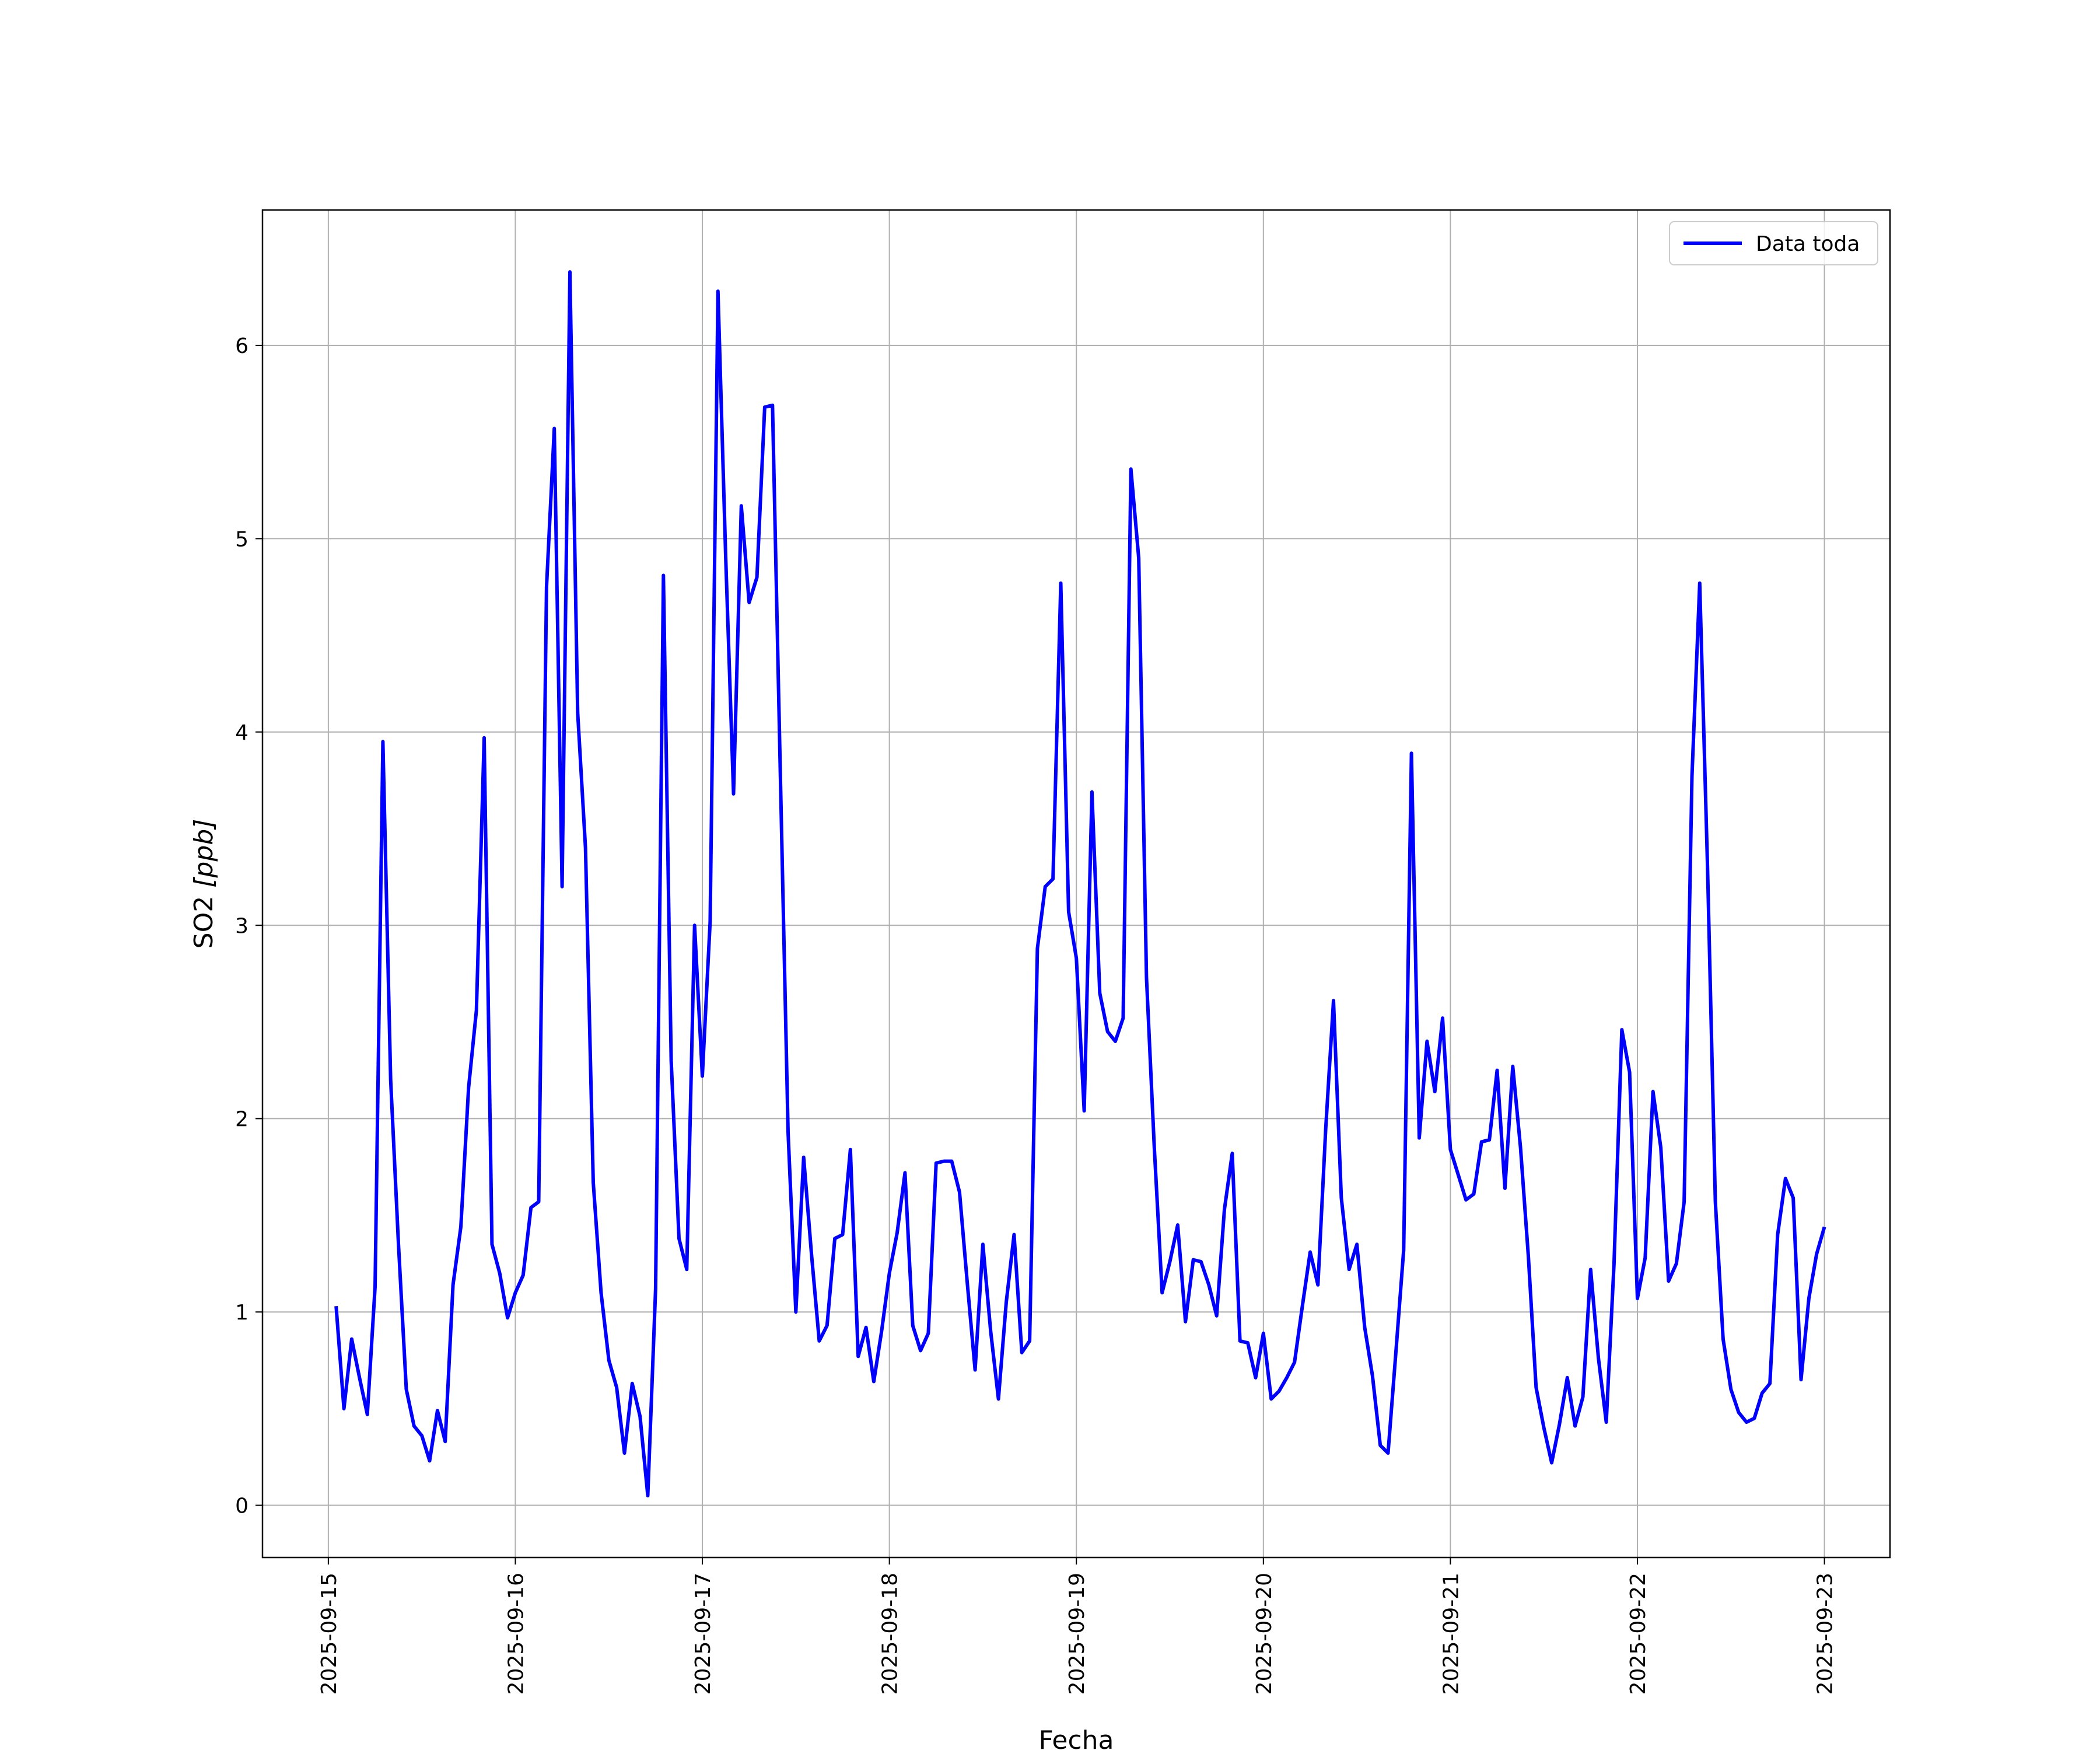 The image size is (2100, 1750). What do you see at coordinates (1808, 244) in the screenshot?
I see `legend-entry-data-toda: Data toda` at bounding box center [1808, 244].